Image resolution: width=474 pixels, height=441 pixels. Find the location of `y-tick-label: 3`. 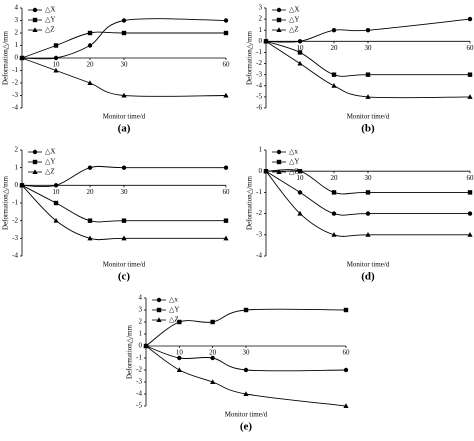

y-tick-label: 3 is located at coordinates (141, 310).